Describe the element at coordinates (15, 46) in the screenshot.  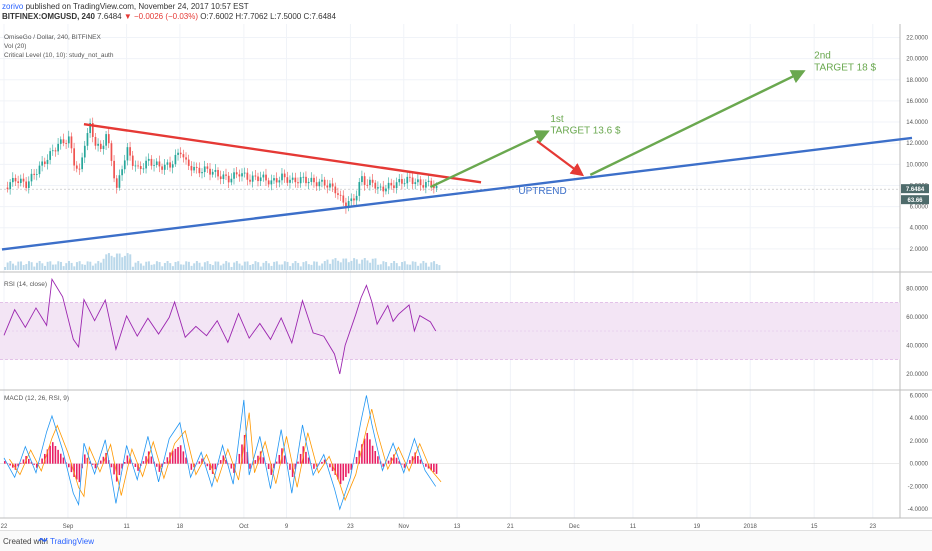
I see `volume-label: Vol (20)` at that location.